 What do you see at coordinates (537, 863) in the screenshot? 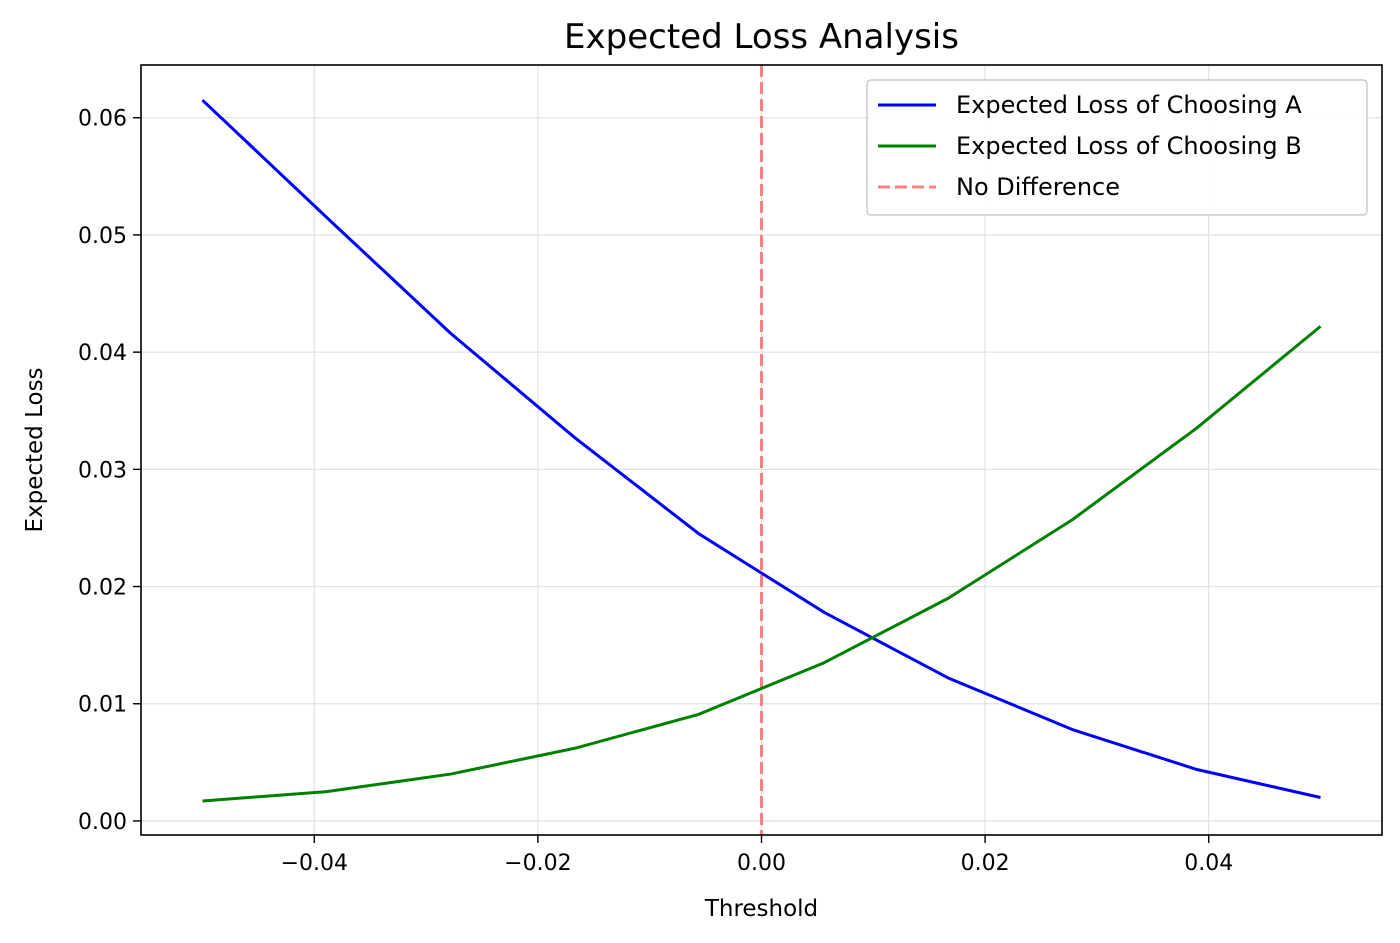
I see `x-tick-label: −0.02` at bounding box center [537, 863].